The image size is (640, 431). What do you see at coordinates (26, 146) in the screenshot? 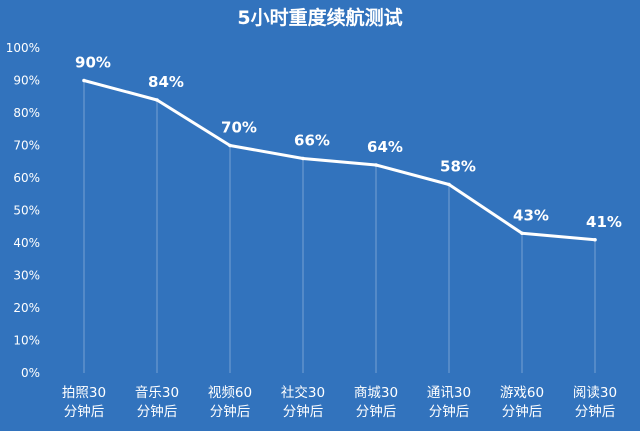
I see `y-tick-label: 70%` at bounding box center [26, 146].